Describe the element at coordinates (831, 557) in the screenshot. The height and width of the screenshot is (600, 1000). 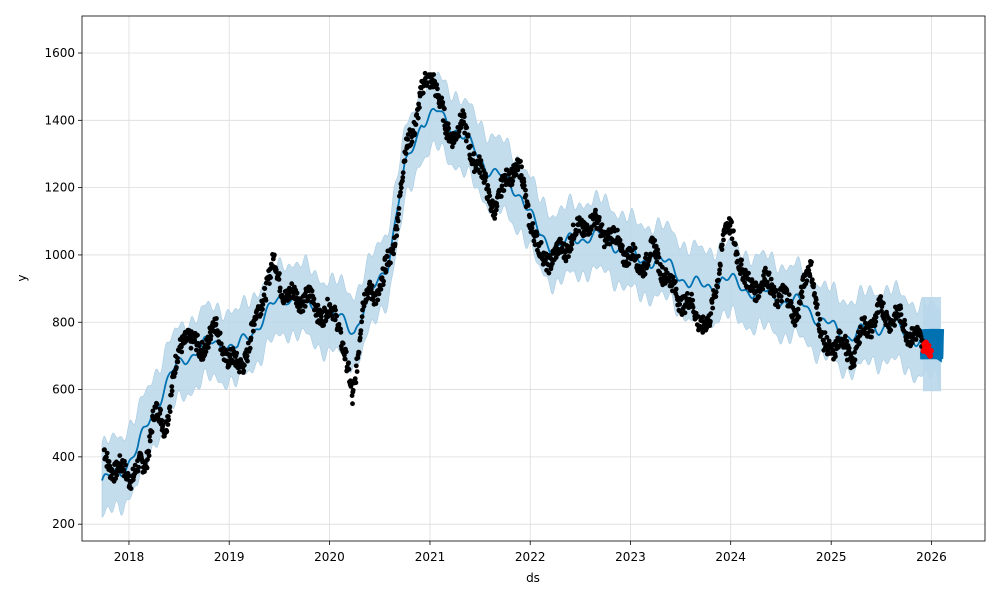
I see `x-tick-label: 2025` at that location.